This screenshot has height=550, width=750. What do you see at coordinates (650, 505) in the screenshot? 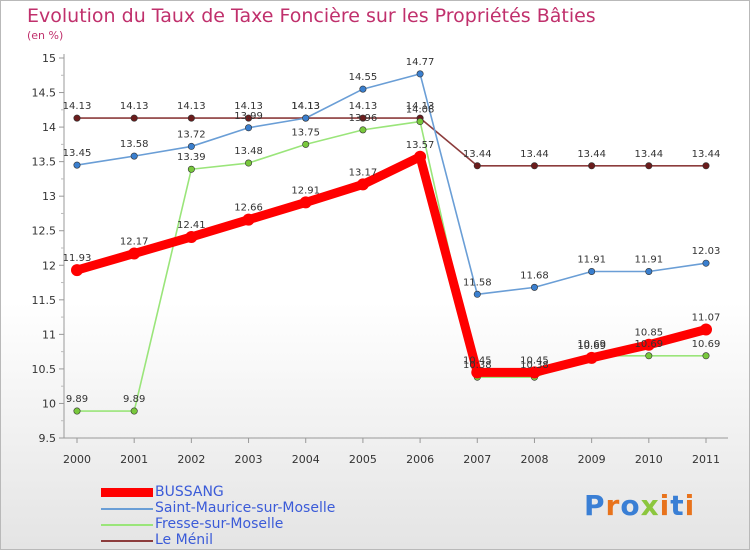
I see `brand-letter: x` at bounding box center [650, 505].